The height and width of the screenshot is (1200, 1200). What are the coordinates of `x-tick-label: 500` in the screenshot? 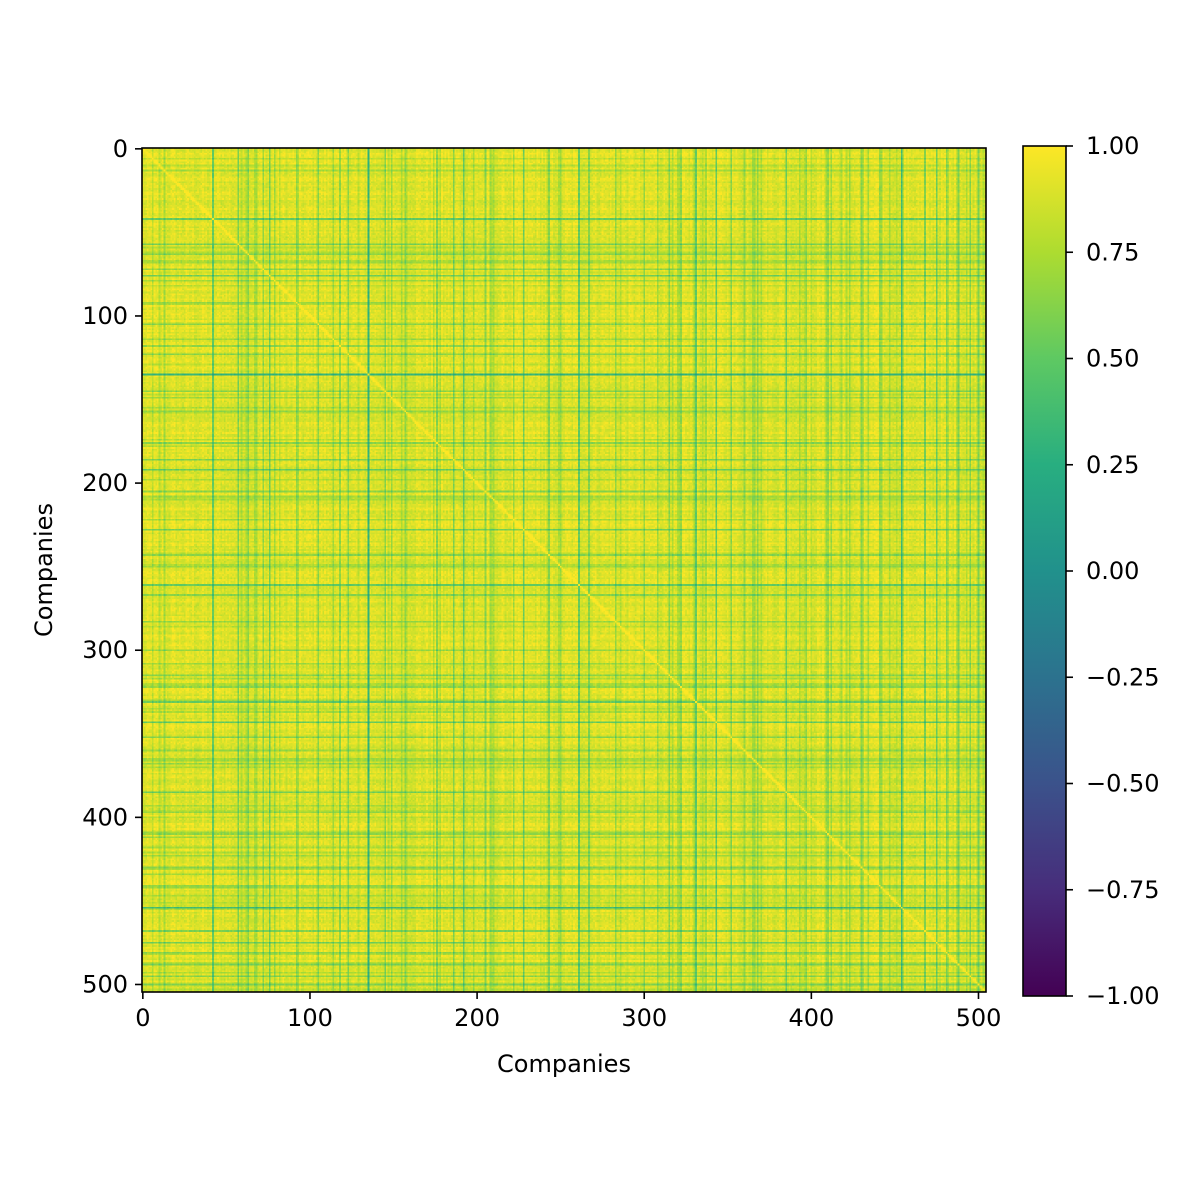 It's located at (979, 1018).